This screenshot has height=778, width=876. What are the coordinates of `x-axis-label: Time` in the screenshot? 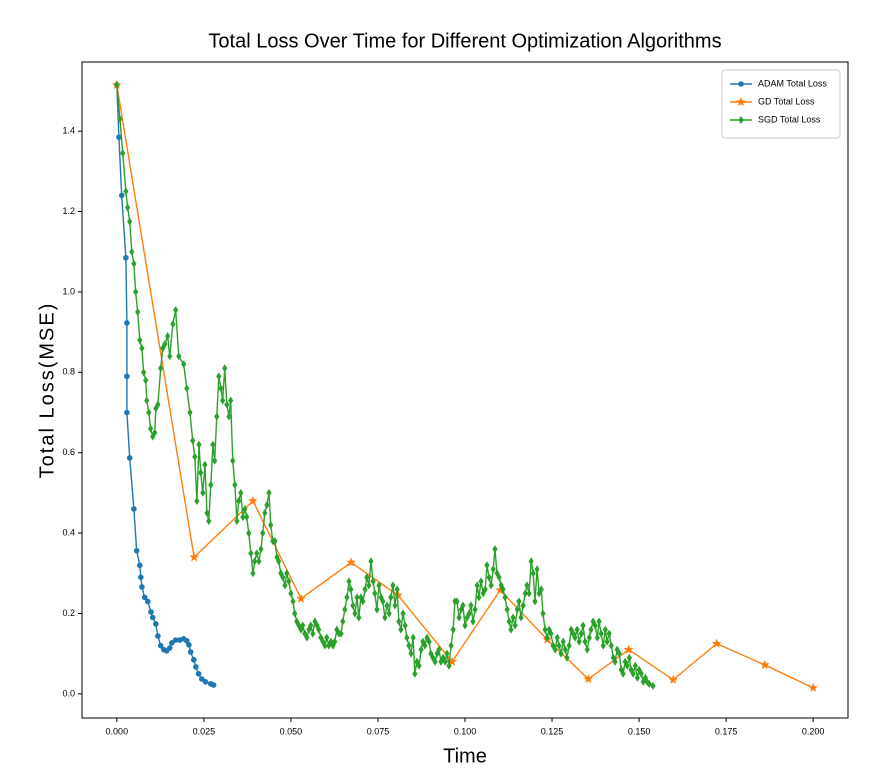 It's located at (465, 756).